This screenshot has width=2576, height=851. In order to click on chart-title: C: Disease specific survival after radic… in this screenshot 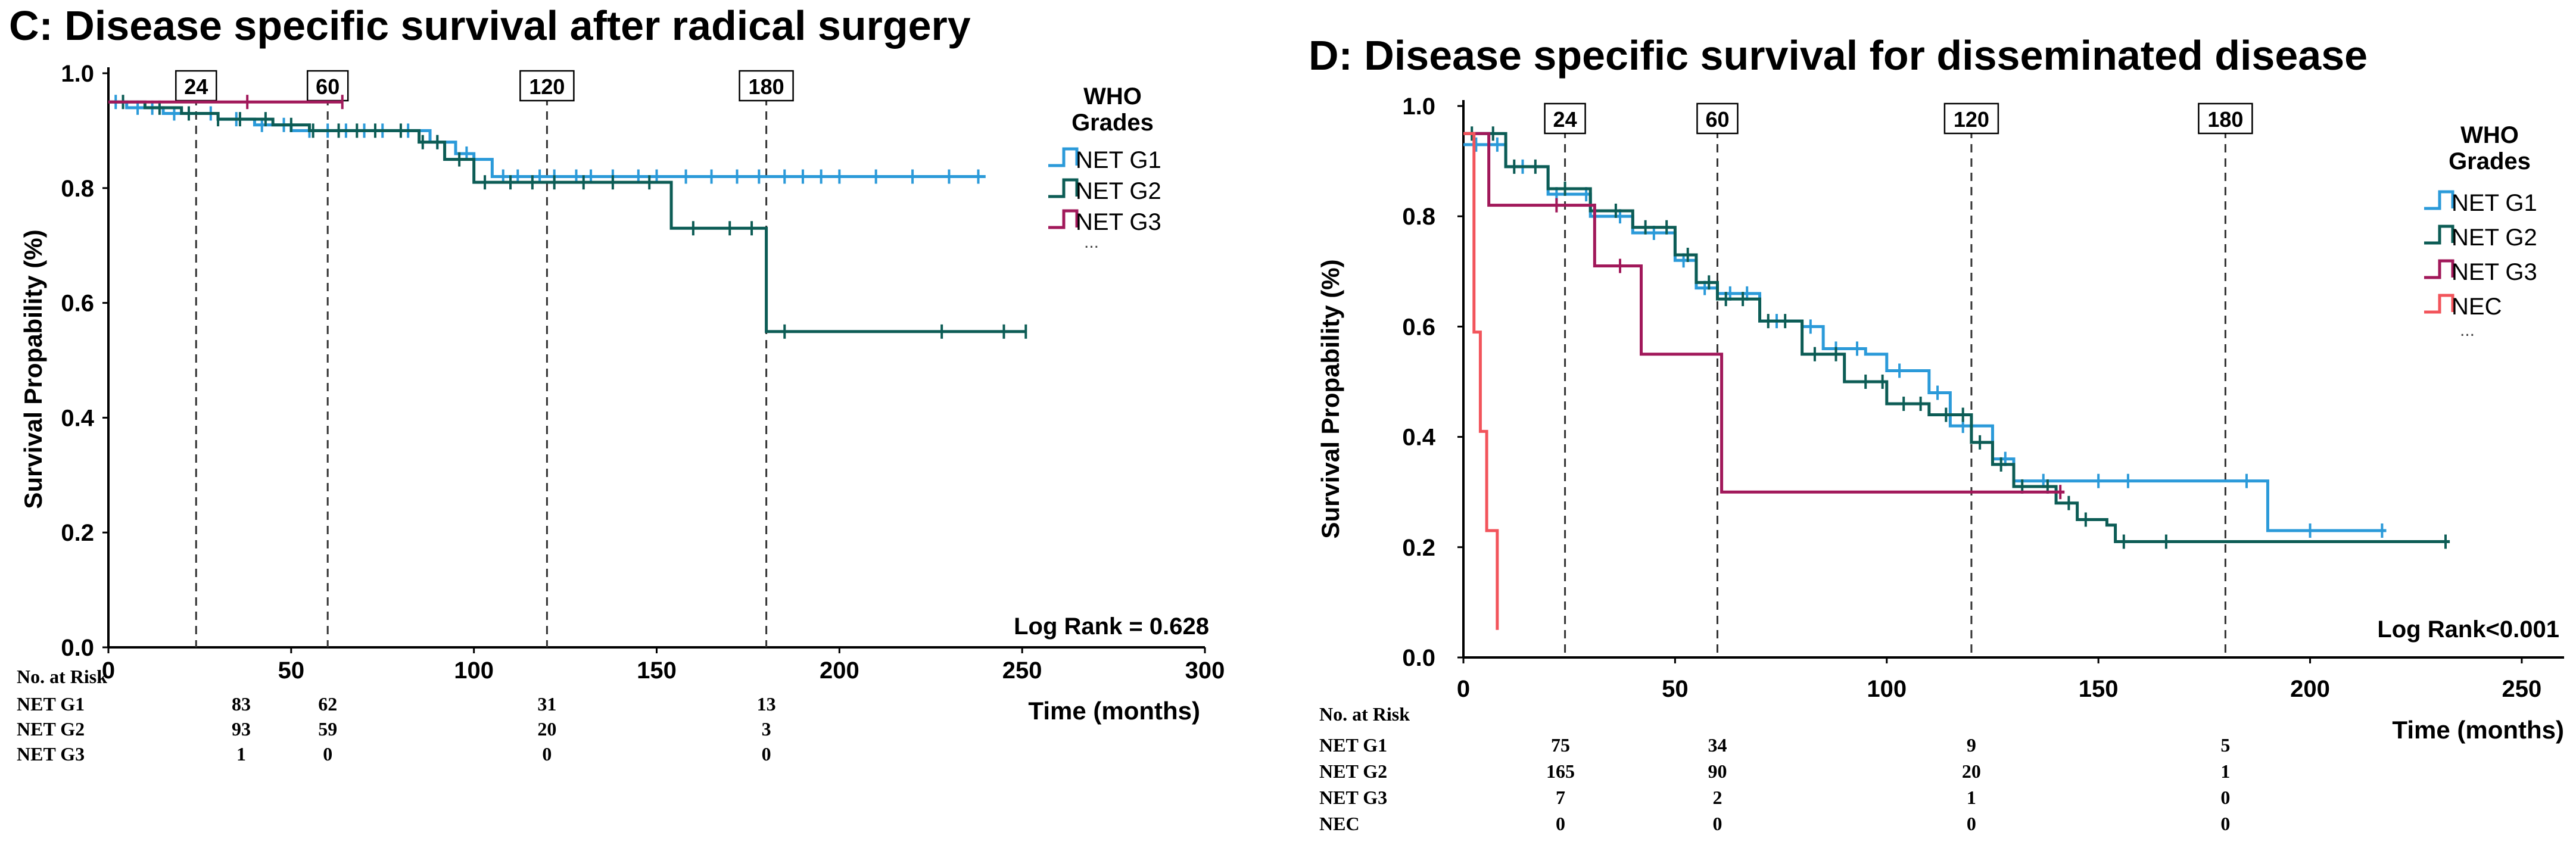, I will do `click(490, 25)`.